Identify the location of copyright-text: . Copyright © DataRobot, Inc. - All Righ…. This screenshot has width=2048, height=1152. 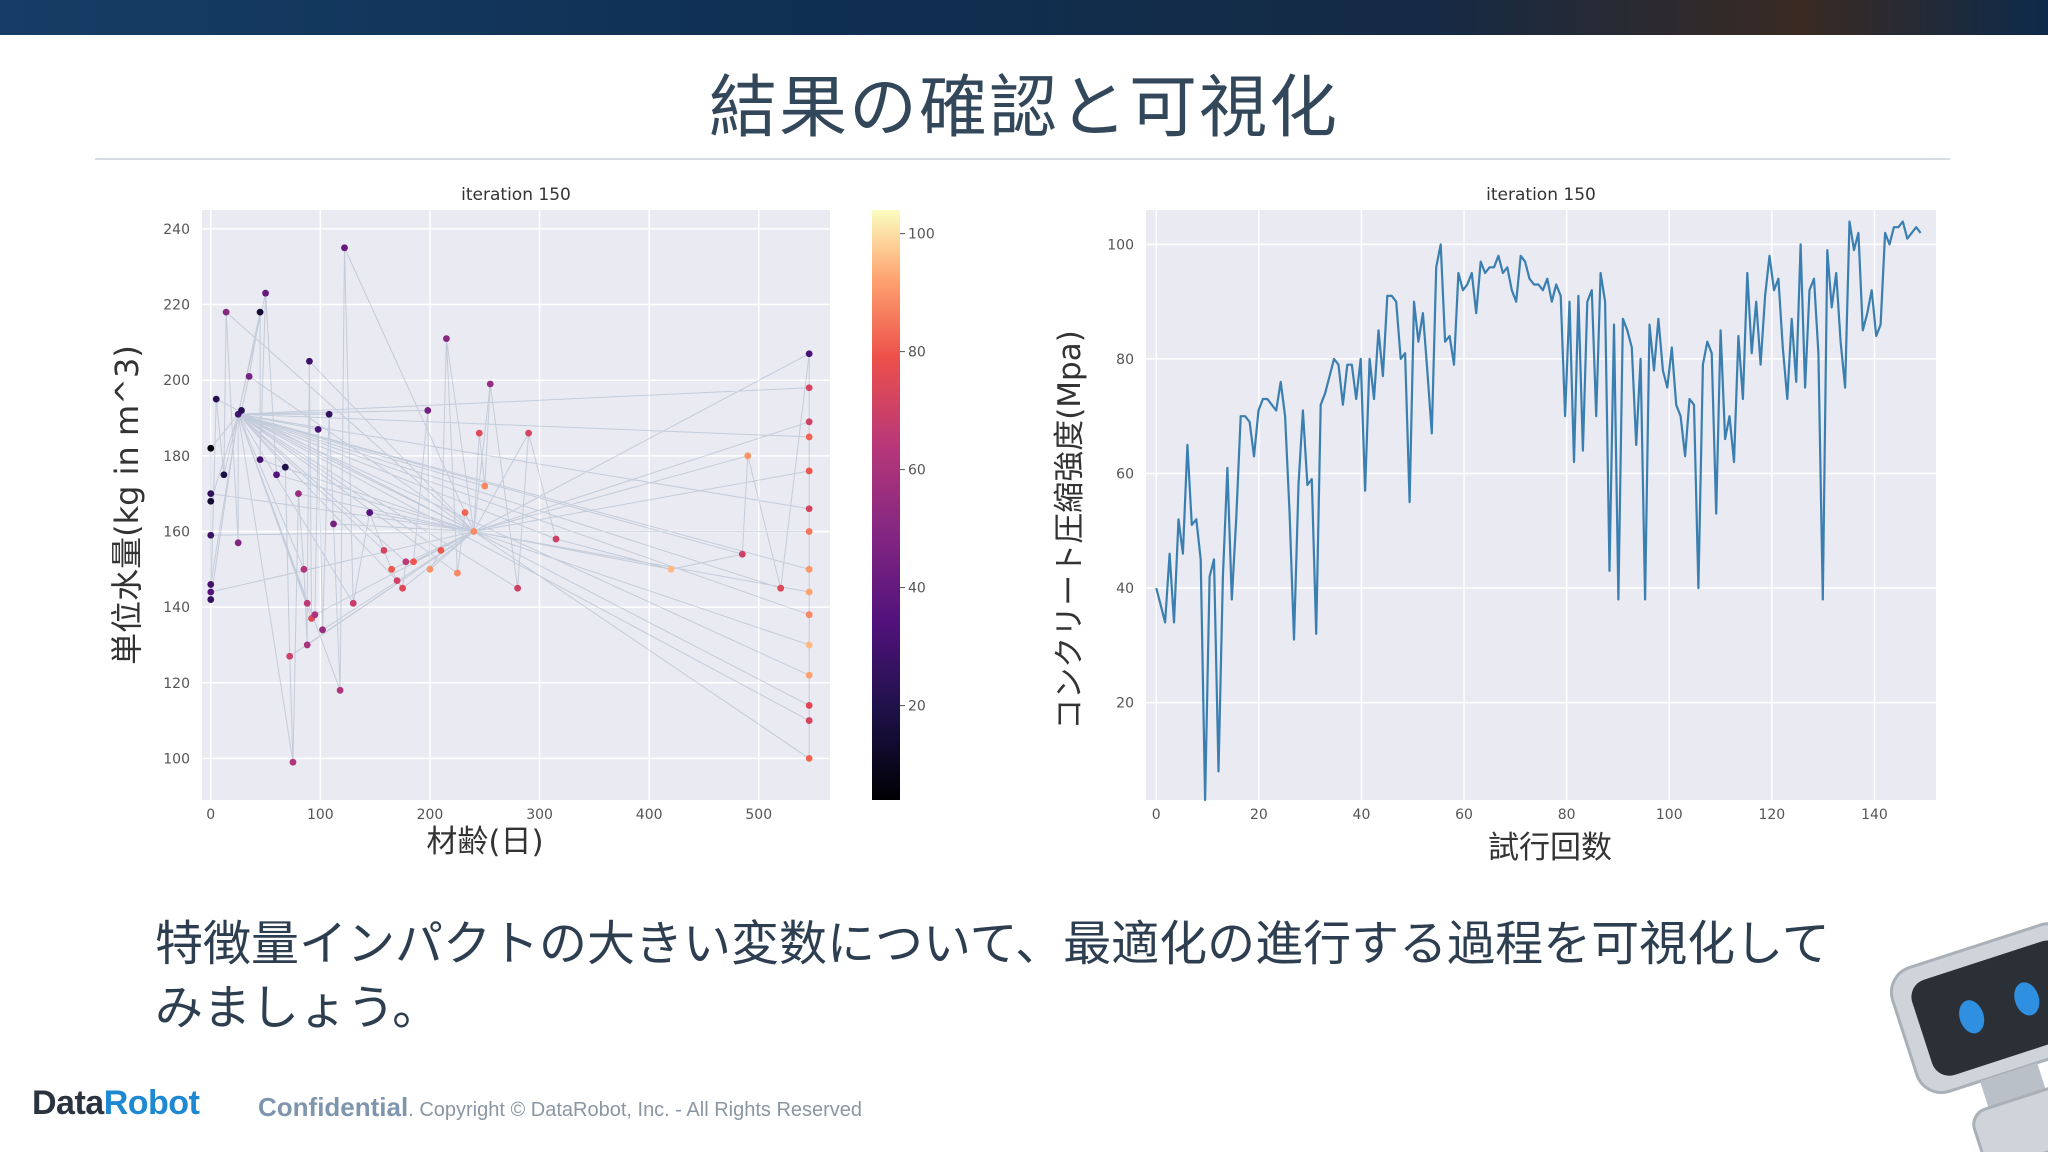
(635, 1110).